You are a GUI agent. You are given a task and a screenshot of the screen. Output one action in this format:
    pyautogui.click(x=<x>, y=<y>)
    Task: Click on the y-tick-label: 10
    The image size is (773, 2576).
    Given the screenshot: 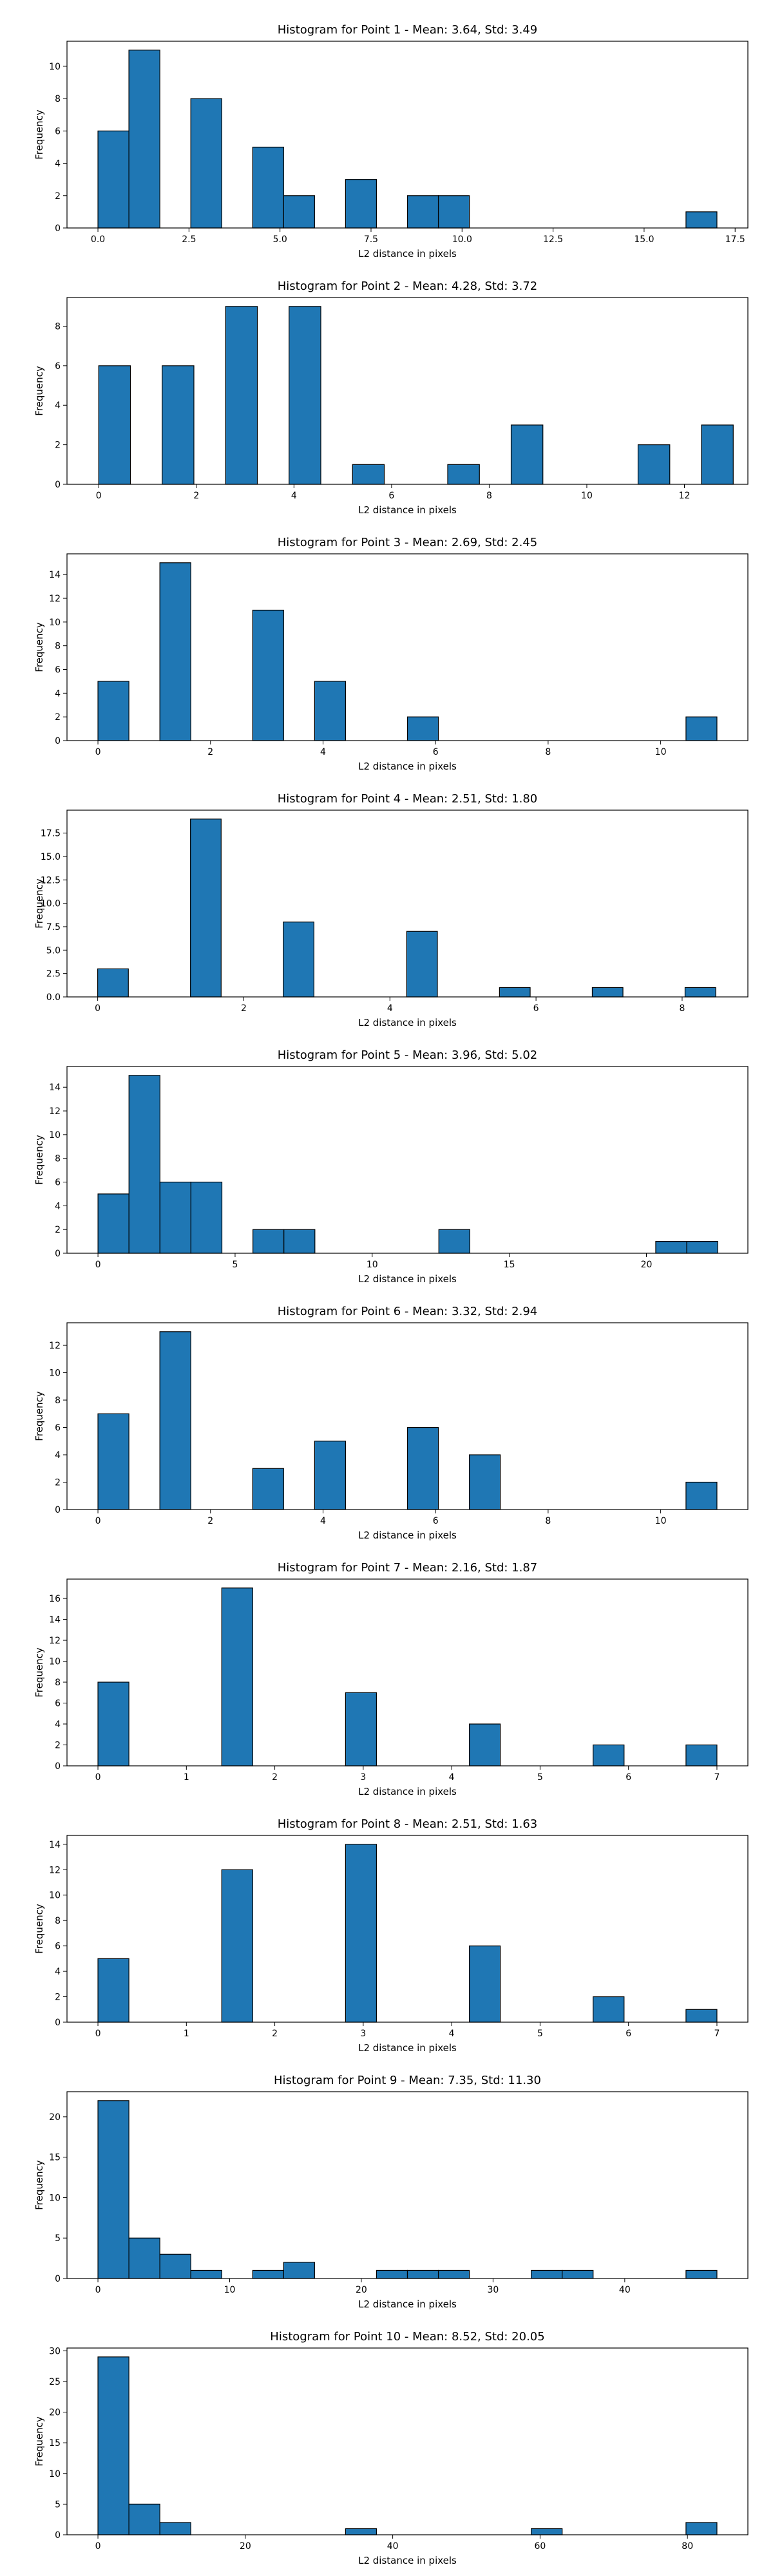 What is the action you would take?
    pyautogui.click(x=55, y=2198)
    